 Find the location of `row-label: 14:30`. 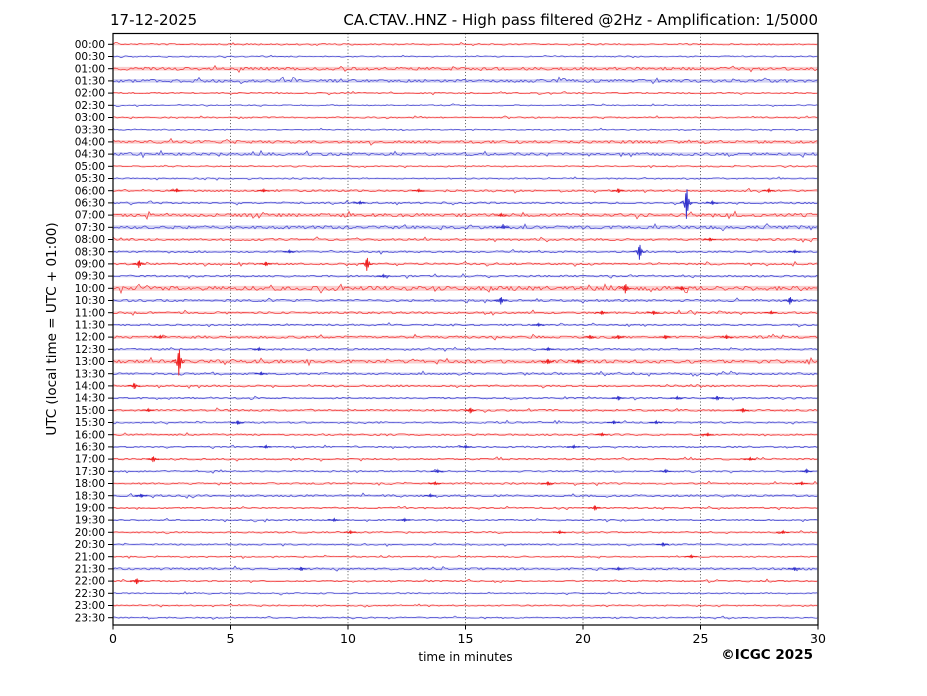

row-label: 14:30 is located at coordinates (90, 399).